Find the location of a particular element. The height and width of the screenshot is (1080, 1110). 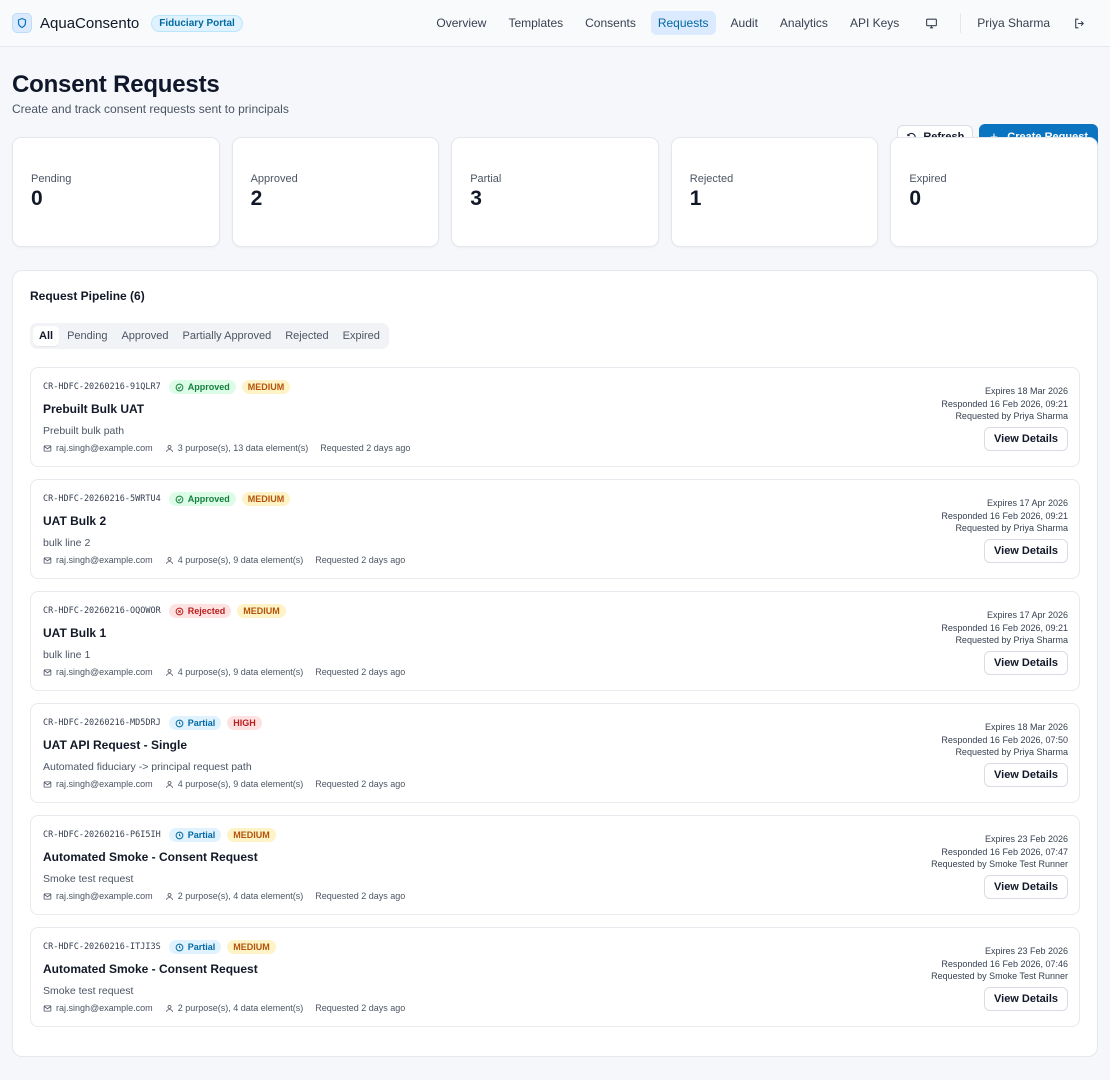

nav-audit: Audit is located at coordinates (744, 23).